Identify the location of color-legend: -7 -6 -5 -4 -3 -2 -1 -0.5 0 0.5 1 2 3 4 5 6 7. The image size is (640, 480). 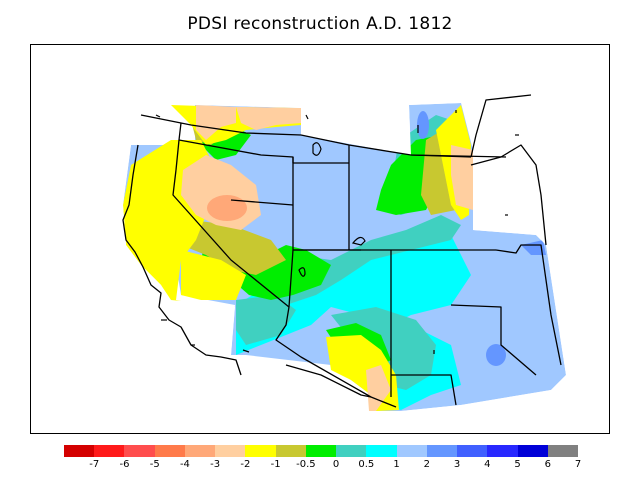
(323, 460).